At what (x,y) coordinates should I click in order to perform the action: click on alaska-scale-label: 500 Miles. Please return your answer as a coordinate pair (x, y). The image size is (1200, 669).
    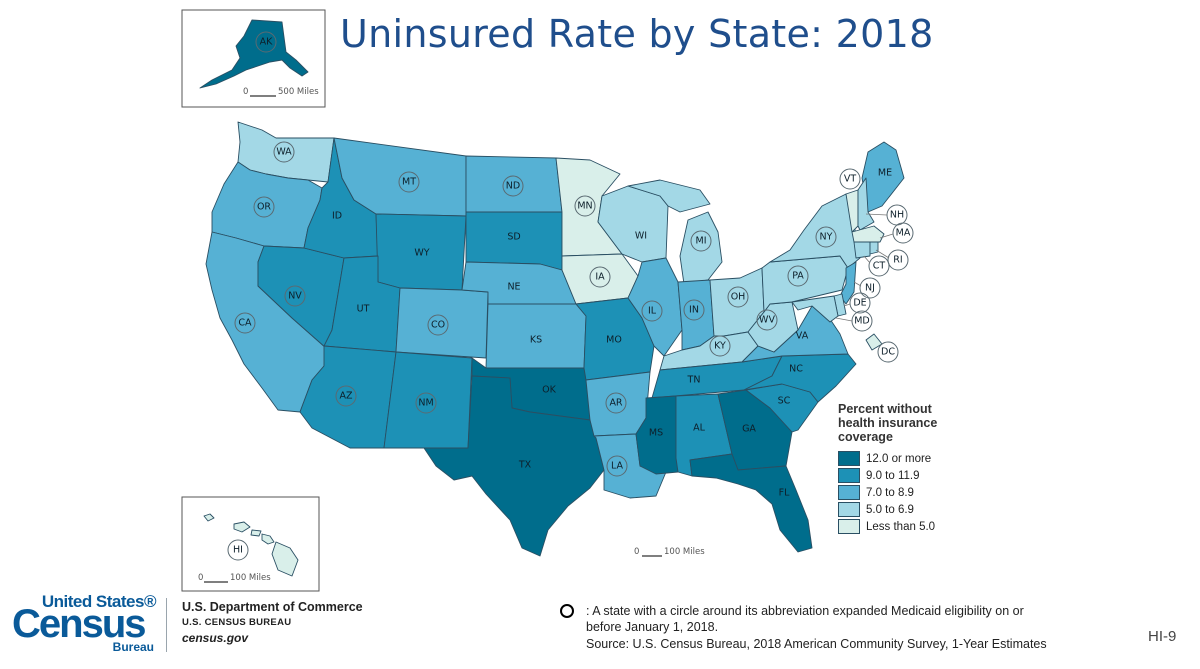
    Looking at the image, I should click on (298, 92).